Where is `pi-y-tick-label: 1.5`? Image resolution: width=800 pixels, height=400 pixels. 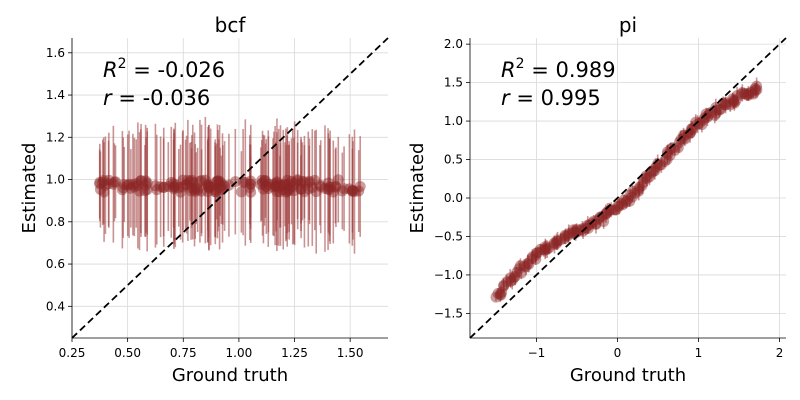
pi-y-tick-label: 1.5 is located at coordinates (453, 83).